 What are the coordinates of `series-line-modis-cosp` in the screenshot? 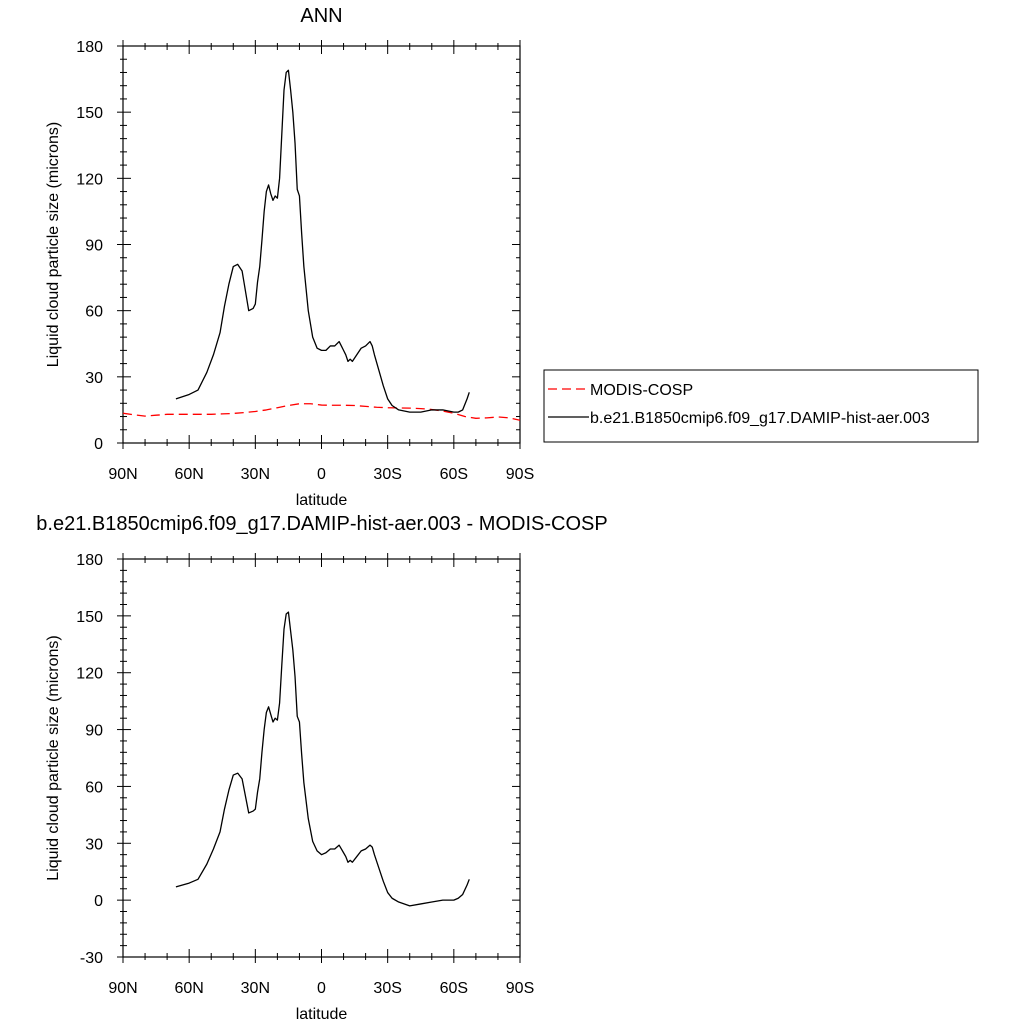 It's located at (321, 412).